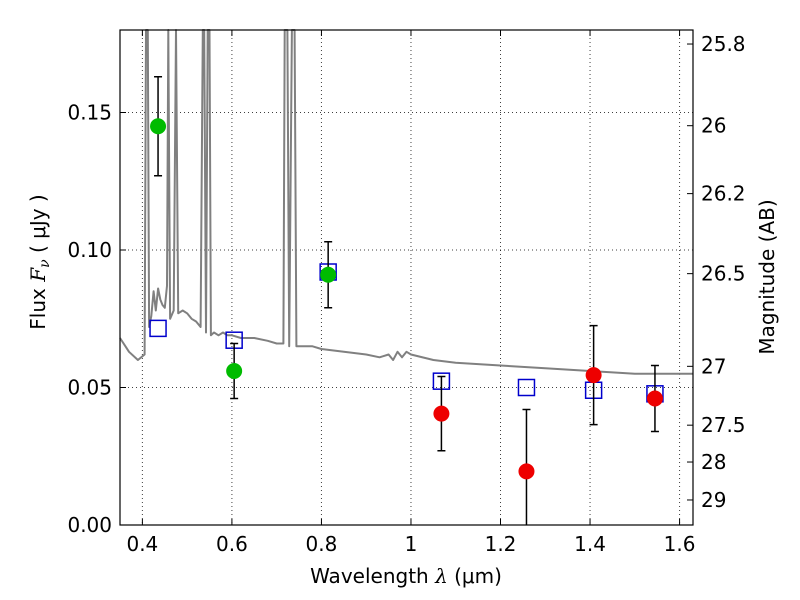  Describe the element at coordinates (89, 250) in the screenshot. I see `y-tick-label: 0.10` at that location.